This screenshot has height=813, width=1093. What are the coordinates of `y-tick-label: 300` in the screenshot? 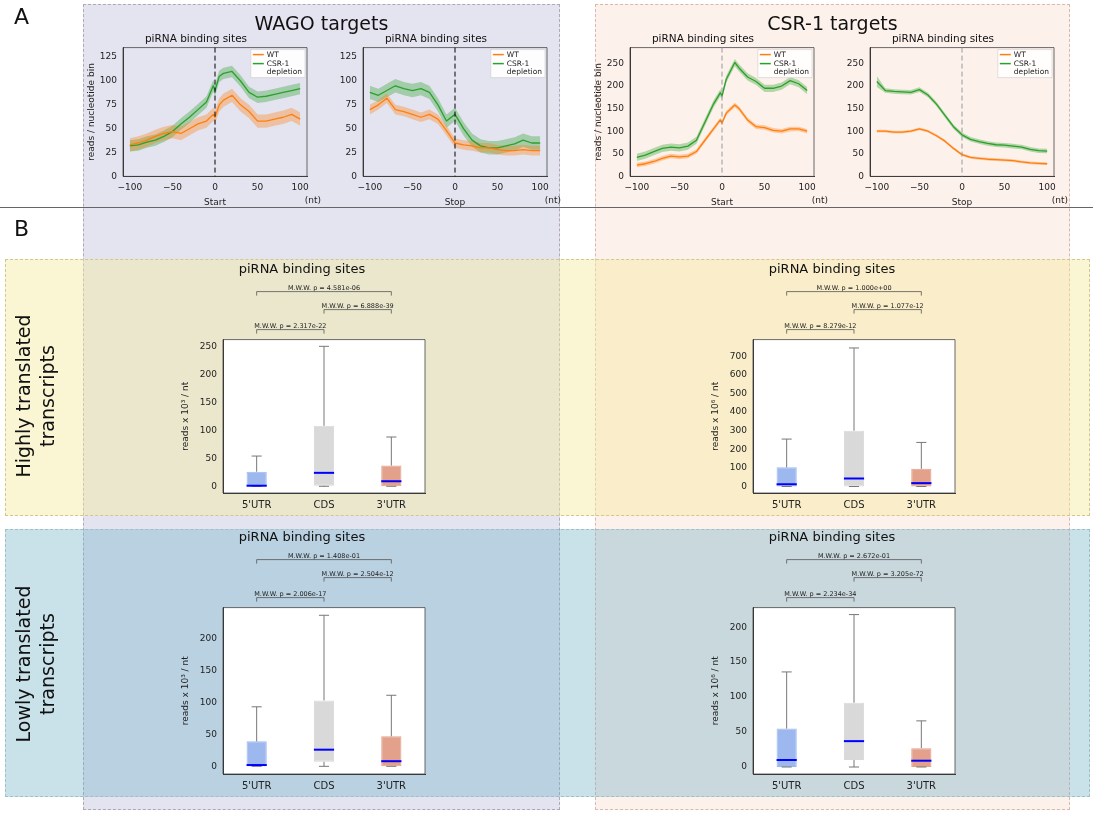 It's located at (738, 430).